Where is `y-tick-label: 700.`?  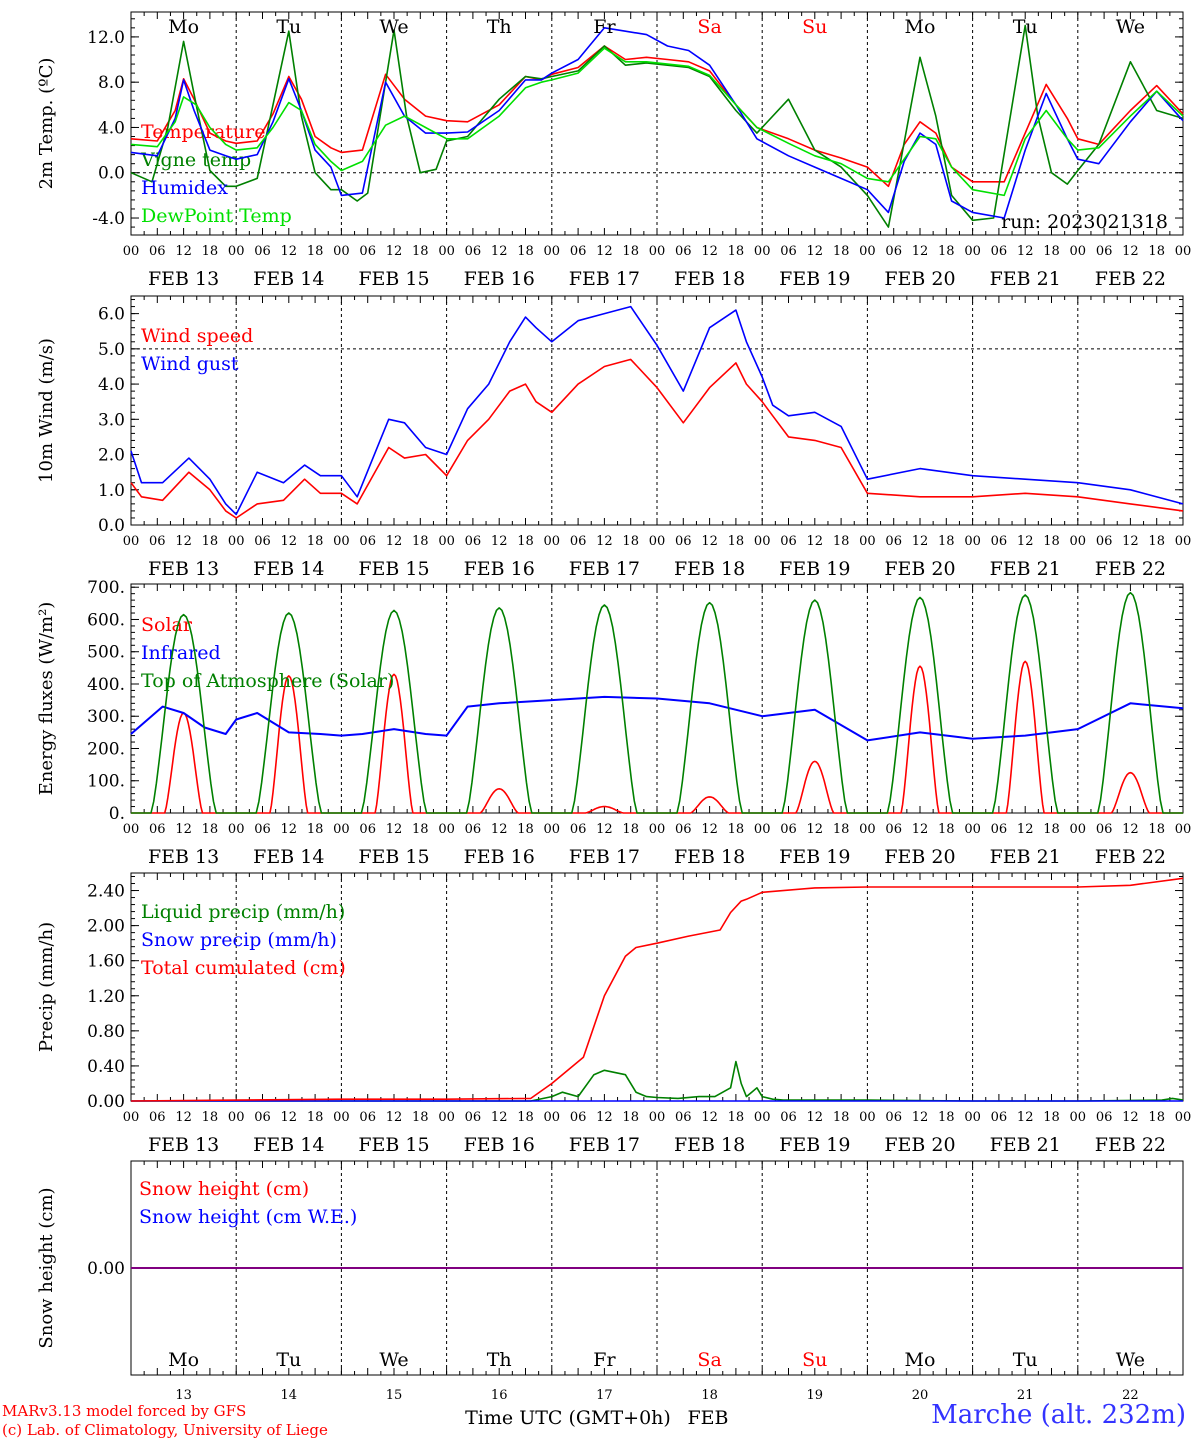 y-tick-label: 700. is located at coordinates (106, 588).